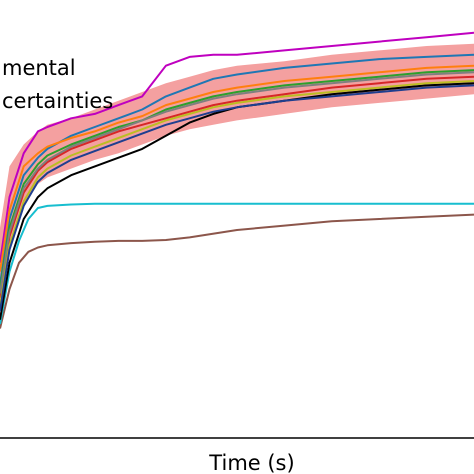  Describe the element at coordinates (251, 462) in the screenshot. I see `x-axis-label: Time (s)` at that location.